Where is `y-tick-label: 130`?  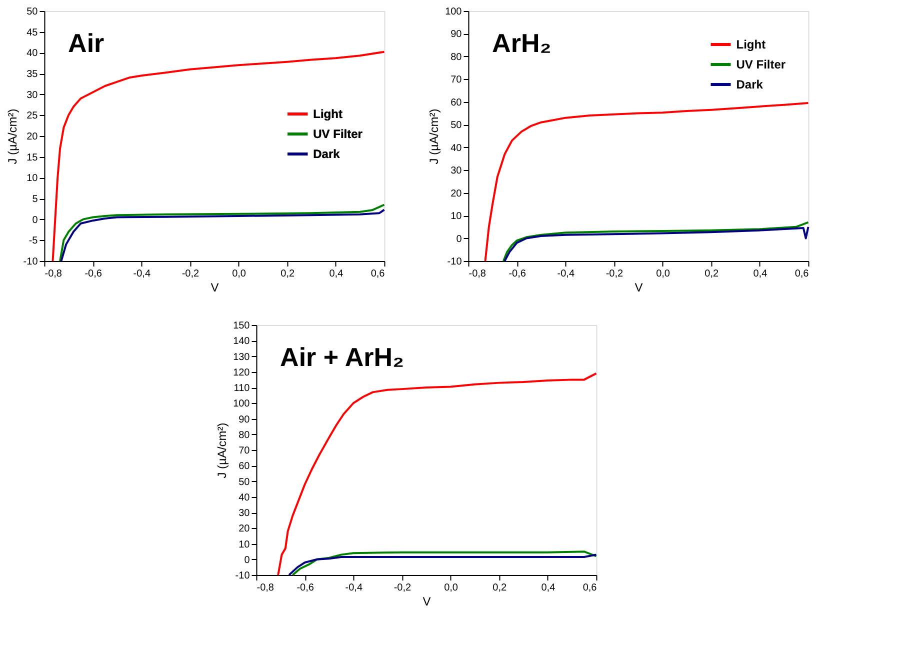 y-tick-label: 130 is located at coordinates (241, 357).